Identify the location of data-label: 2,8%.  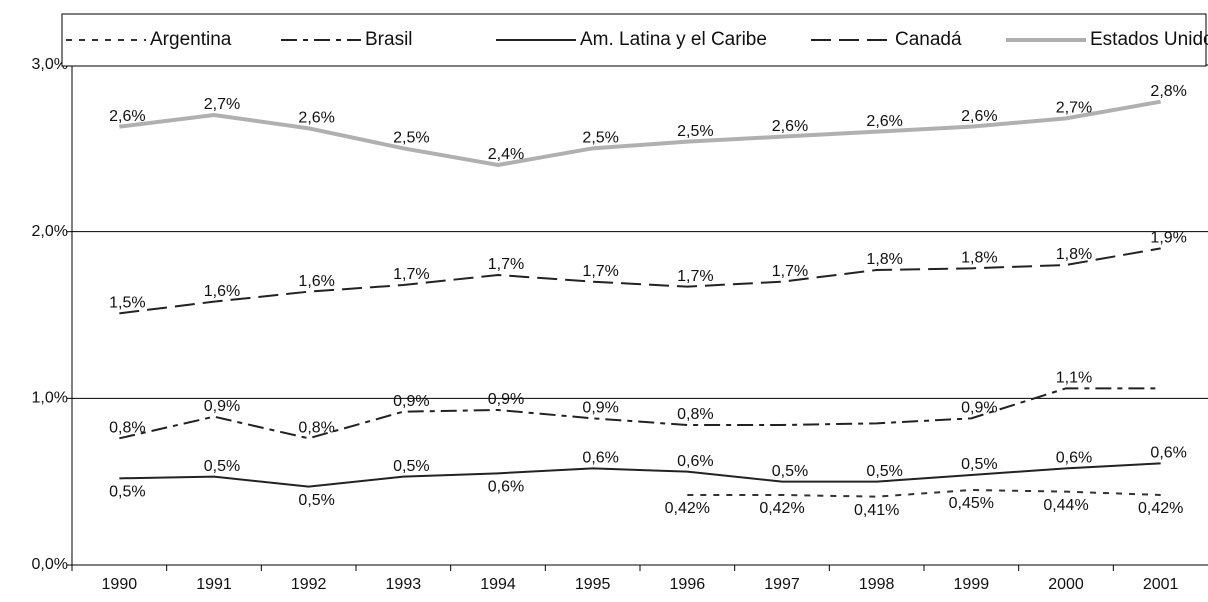
(1168, 91).